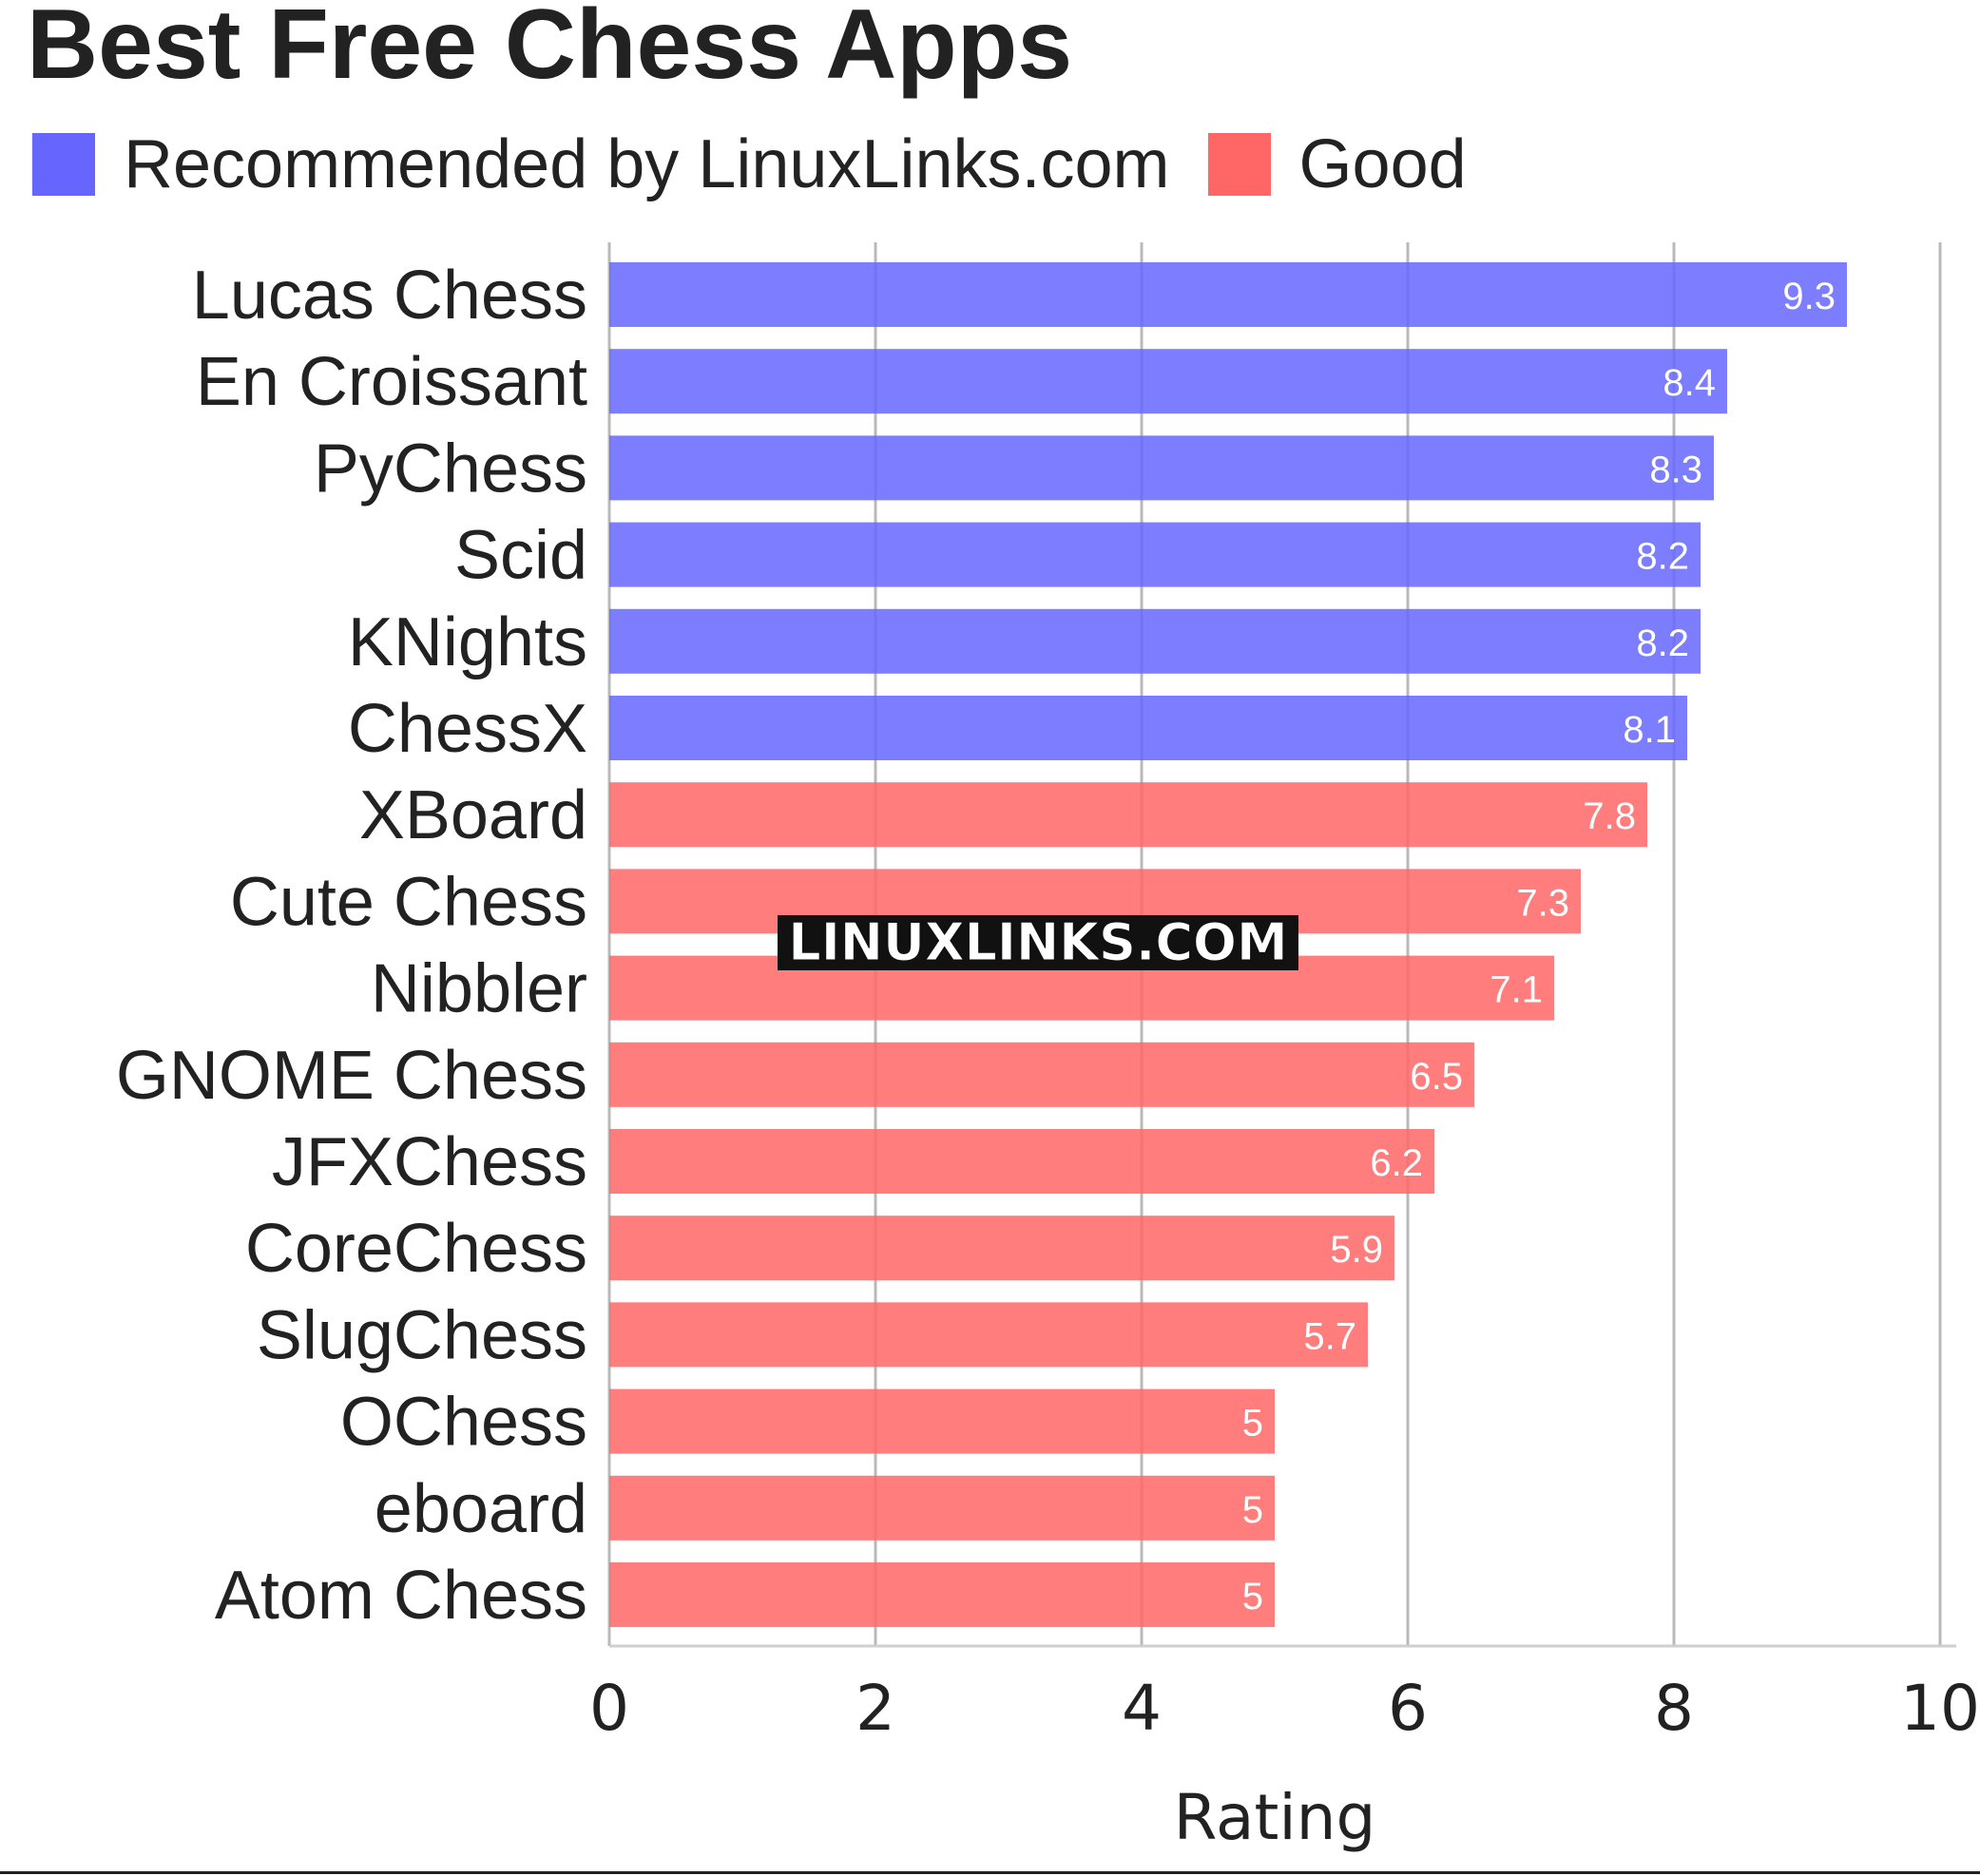  What do you see at coordinates (550, 50) in the screenshot?
I see `chart-title: Best Free Chess Apps` at bounding box center [550, 50].